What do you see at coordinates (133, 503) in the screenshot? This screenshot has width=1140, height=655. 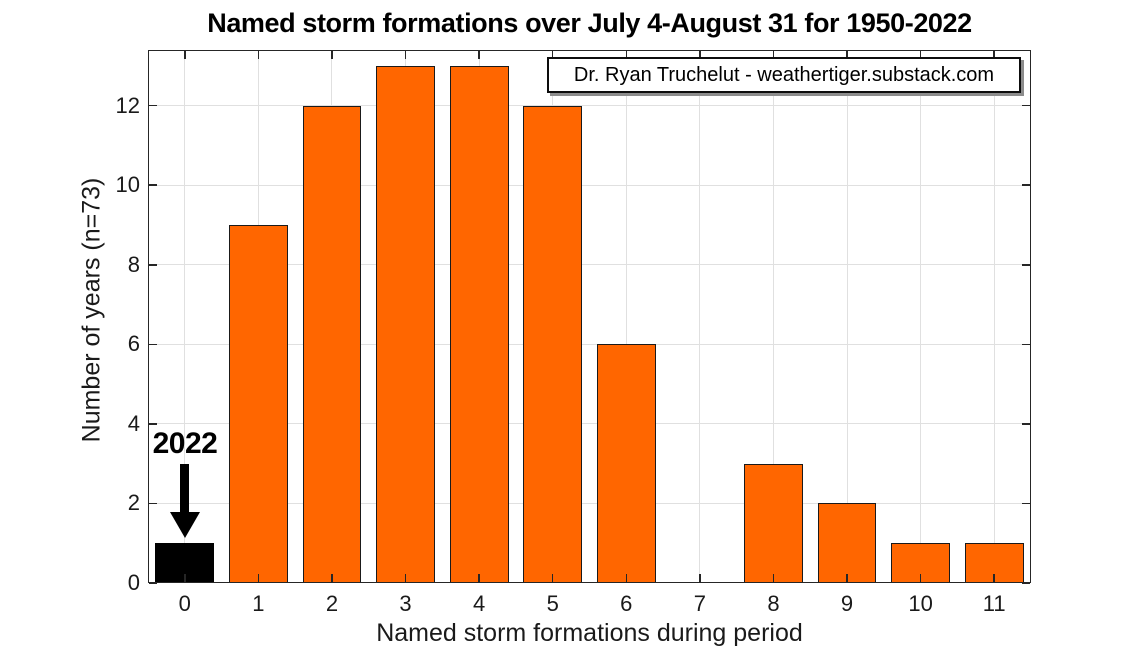 I see `y-tick-label: 2` at bounding box center [133, 503].